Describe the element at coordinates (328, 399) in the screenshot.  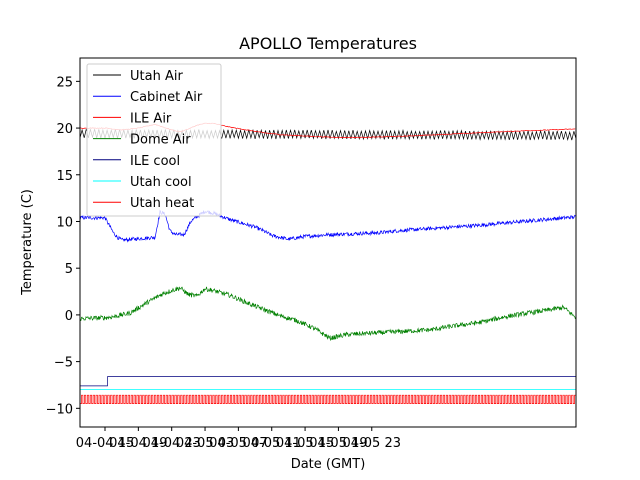
I see `series-line-utah-heat` at that location.